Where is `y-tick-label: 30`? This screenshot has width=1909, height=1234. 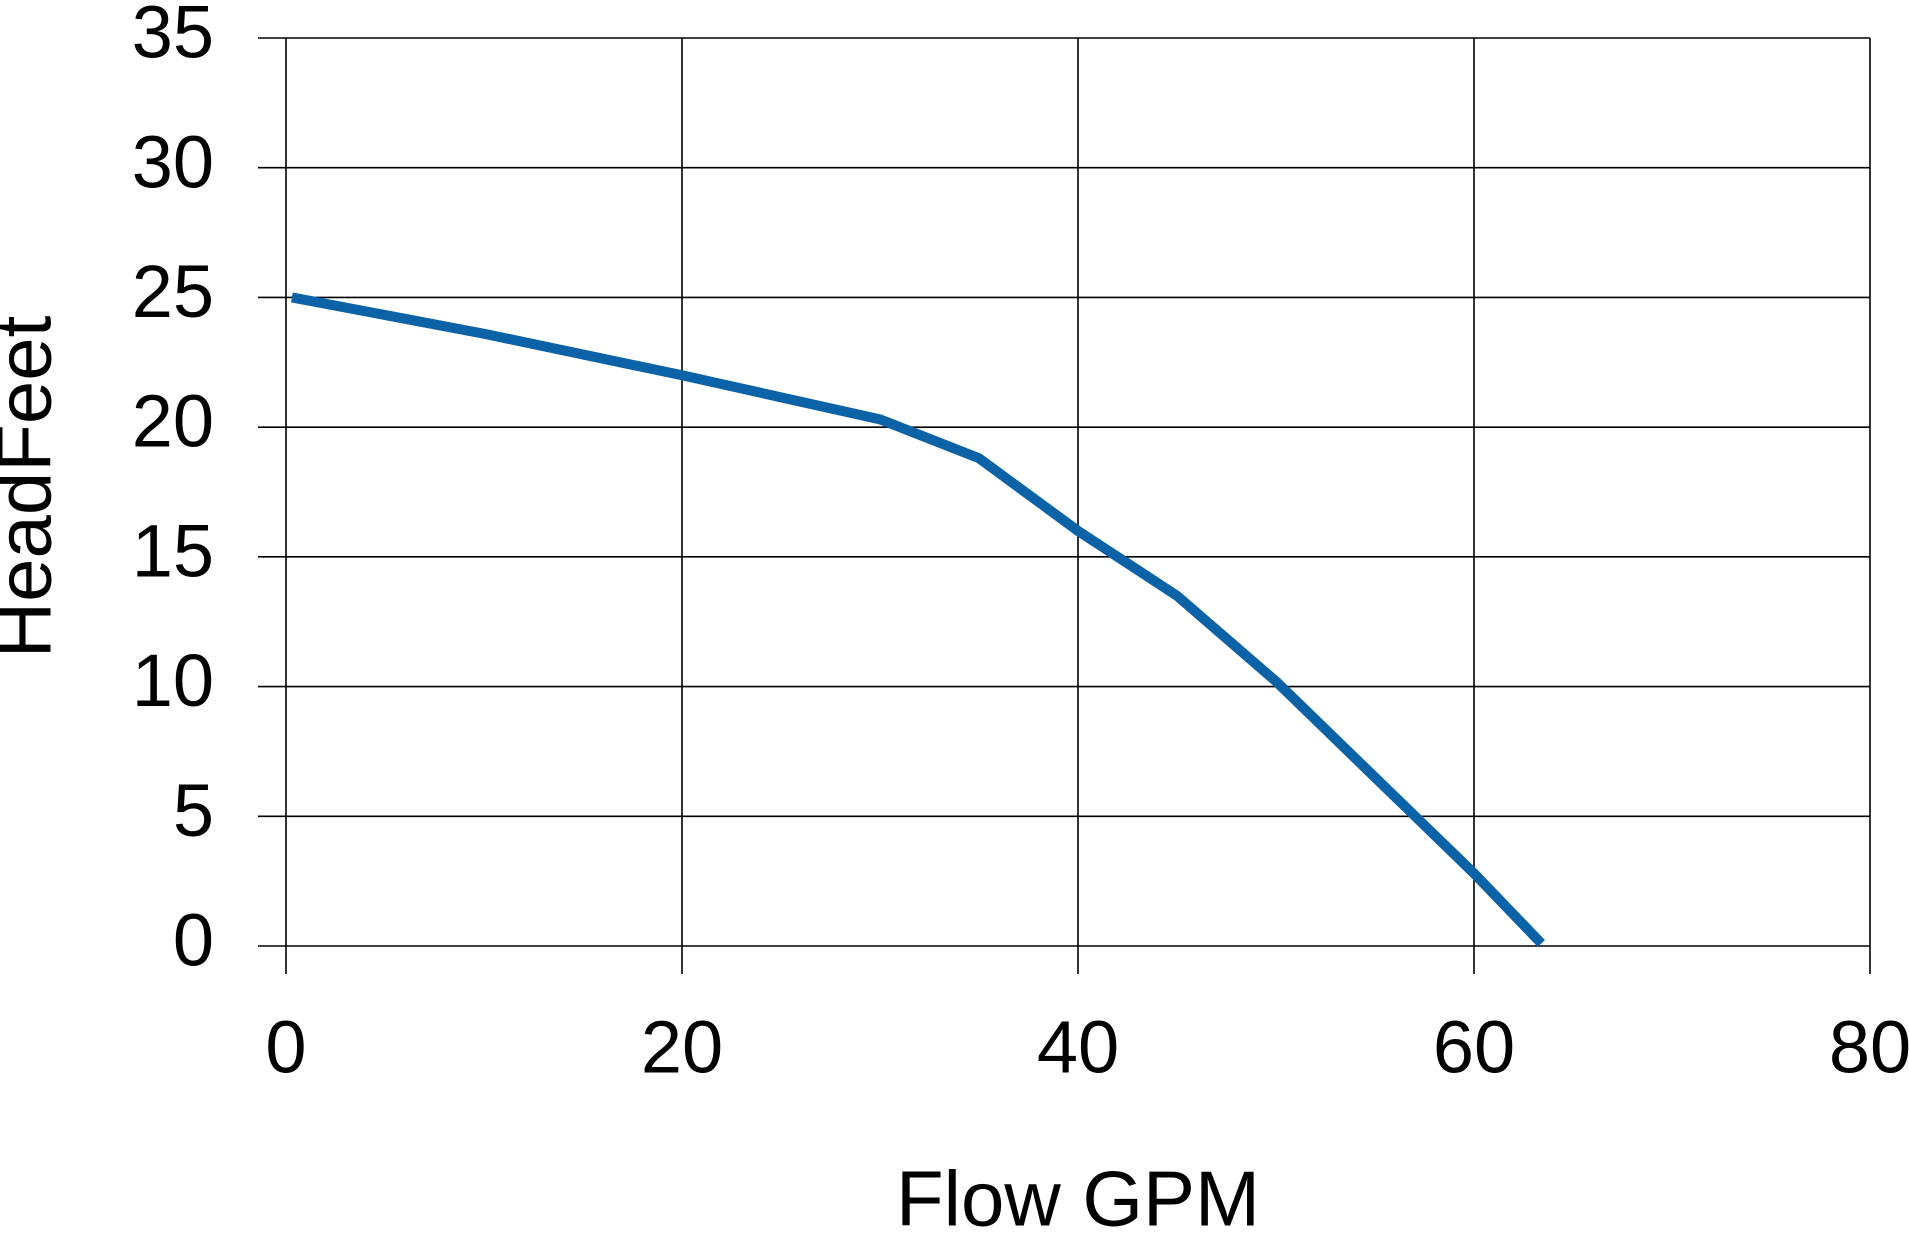
y-tick-label: 30 is located at coordinates (173, 161).